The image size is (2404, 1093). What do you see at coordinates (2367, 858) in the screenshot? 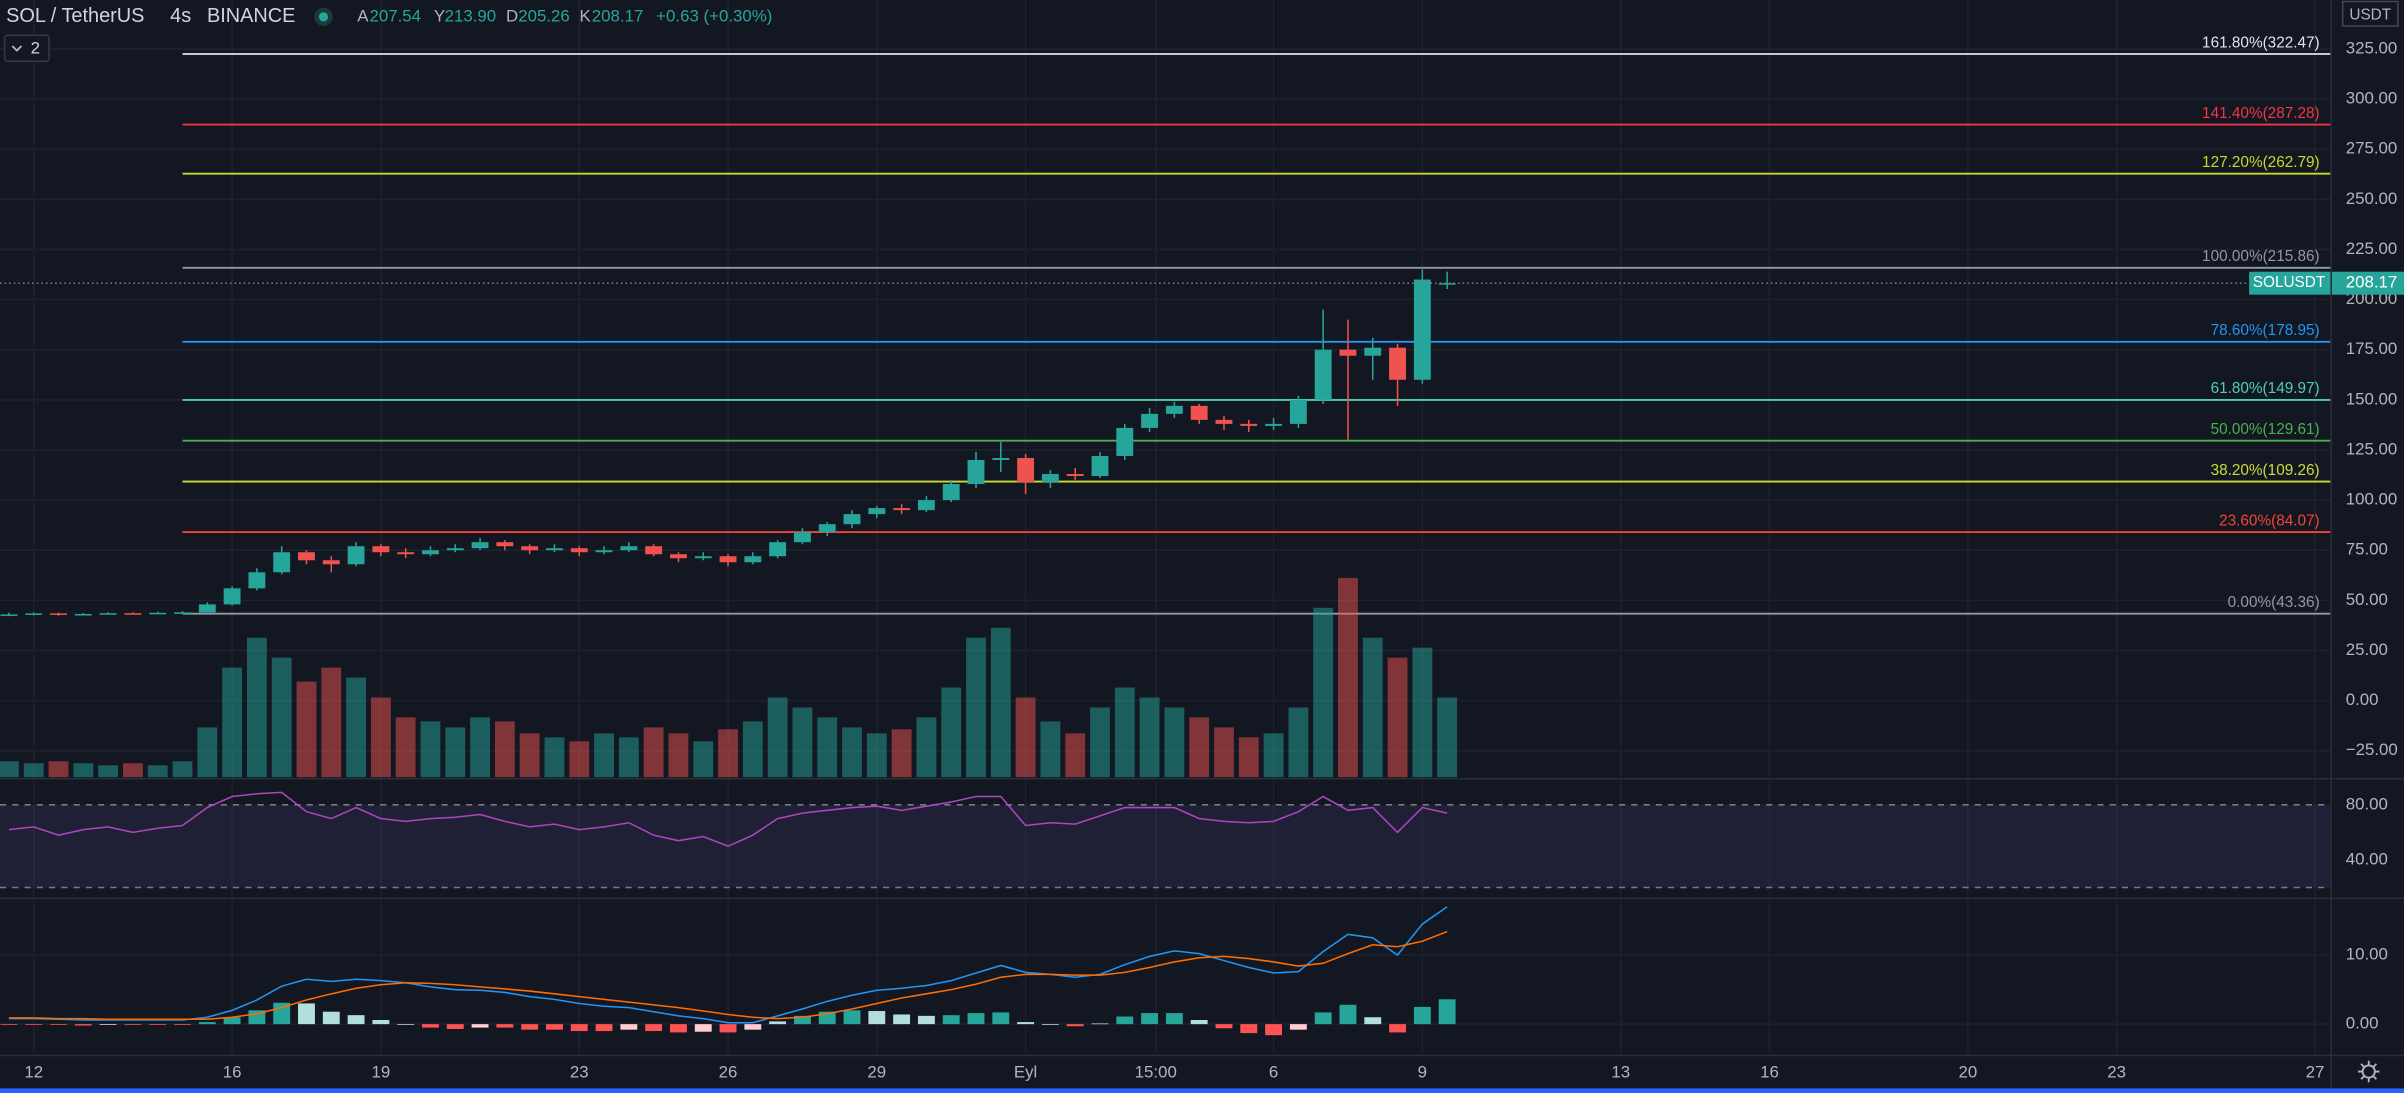
I see `rsi-tick-label: 40.00` at bounding box center [2367, 858].